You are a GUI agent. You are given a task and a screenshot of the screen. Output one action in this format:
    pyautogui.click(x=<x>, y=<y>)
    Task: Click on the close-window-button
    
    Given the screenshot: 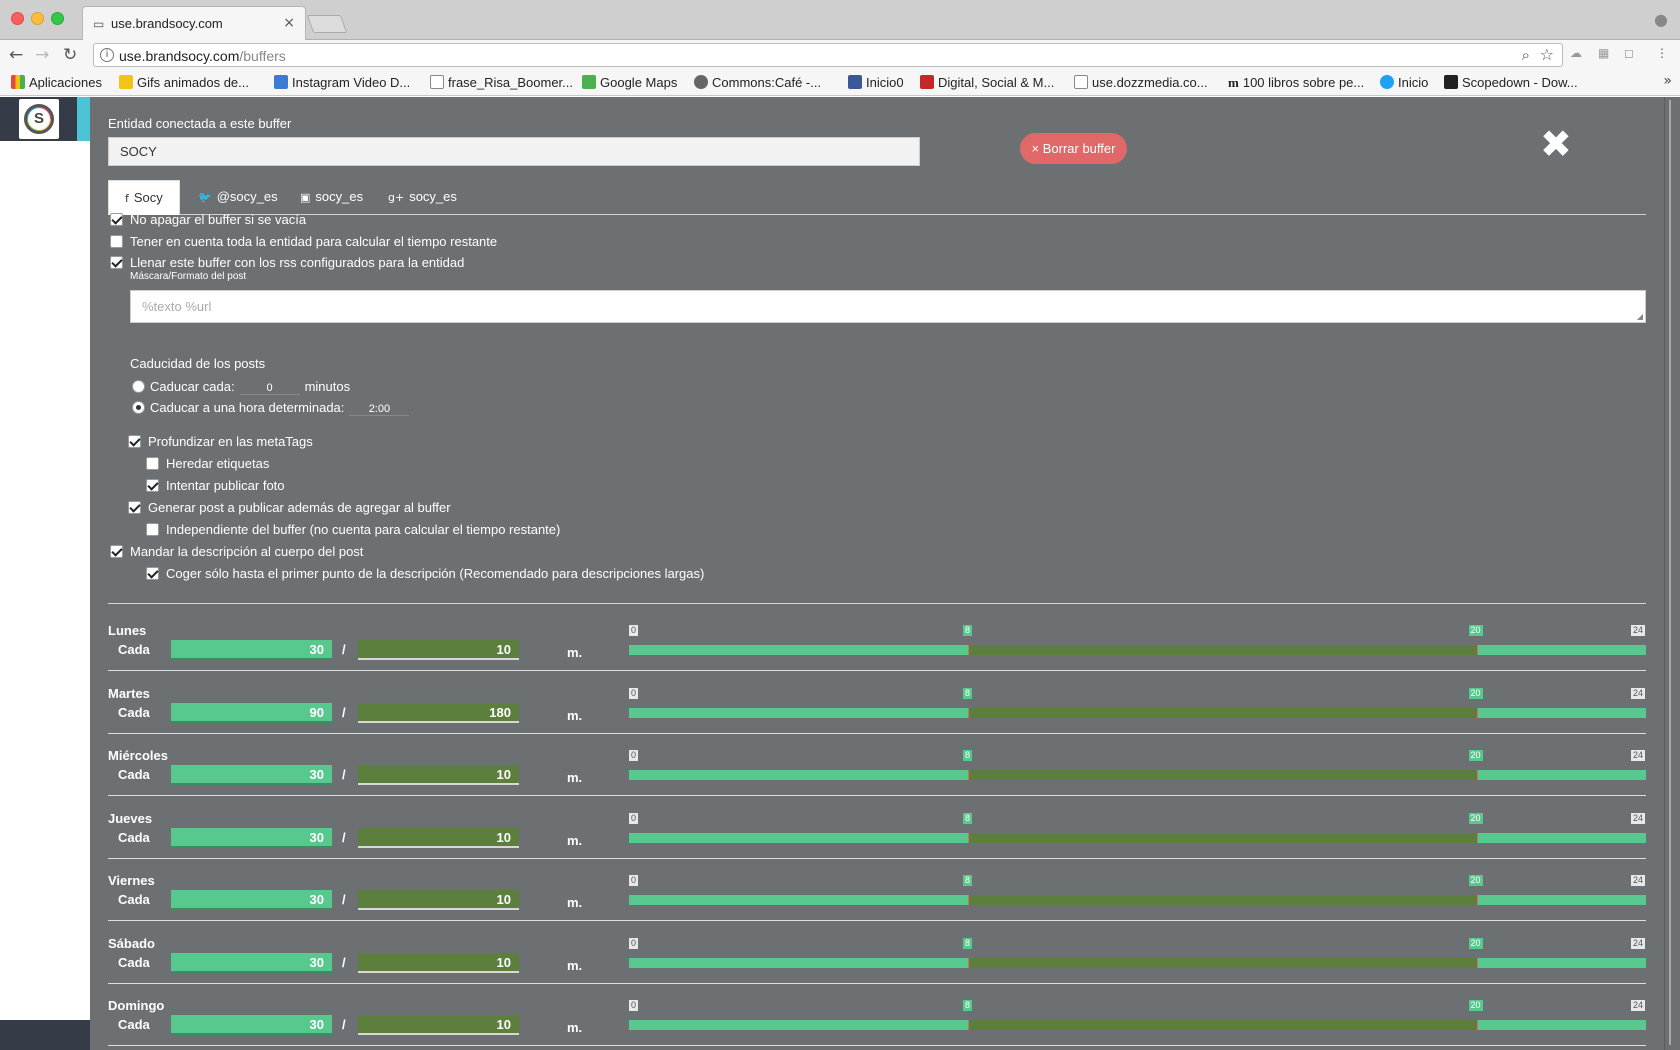 What is the action you would take?
    pyautogui.click(x=17, y=18)
    